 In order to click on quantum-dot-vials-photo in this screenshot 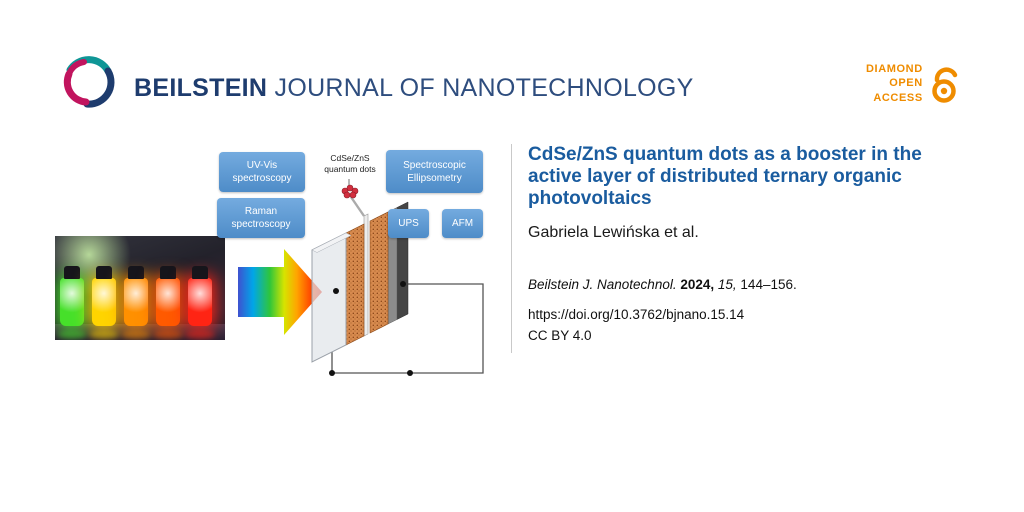, I will do `click(140, 288)`.